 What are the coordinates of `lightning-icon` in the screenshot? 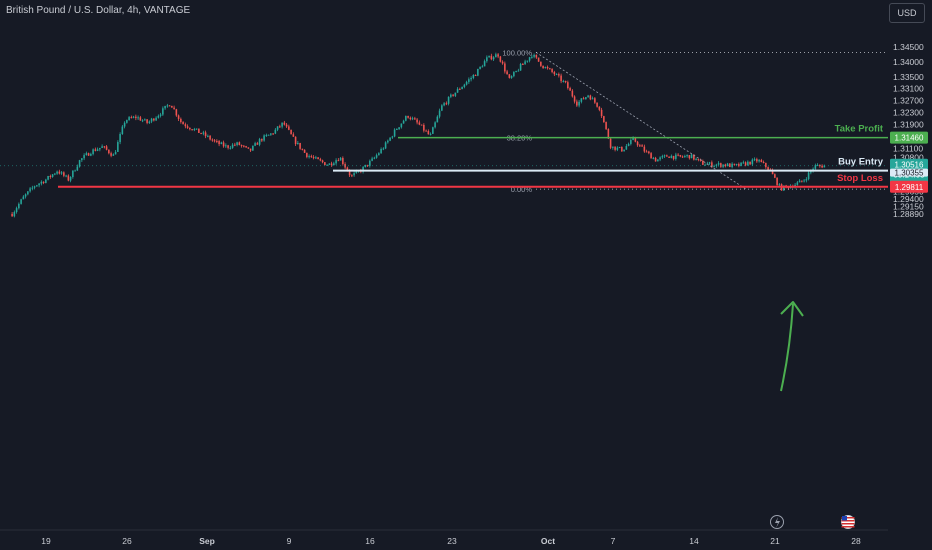 It's located at (777, 522).